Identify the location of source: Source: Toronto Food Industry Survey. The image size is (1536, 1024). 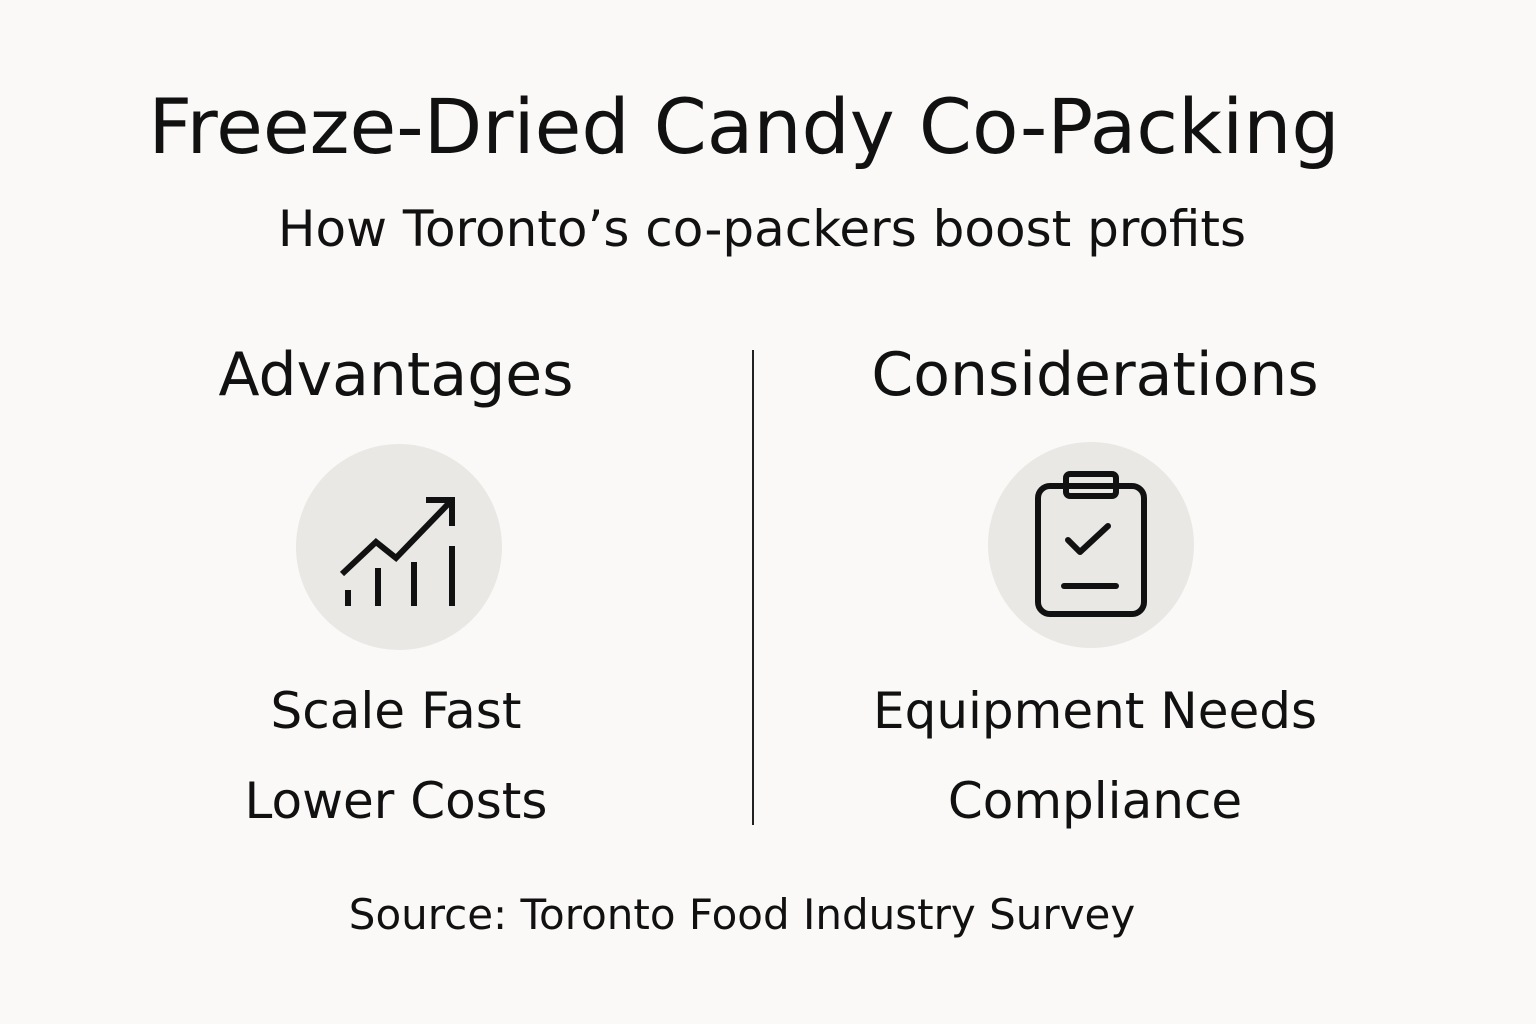
(742, 914).